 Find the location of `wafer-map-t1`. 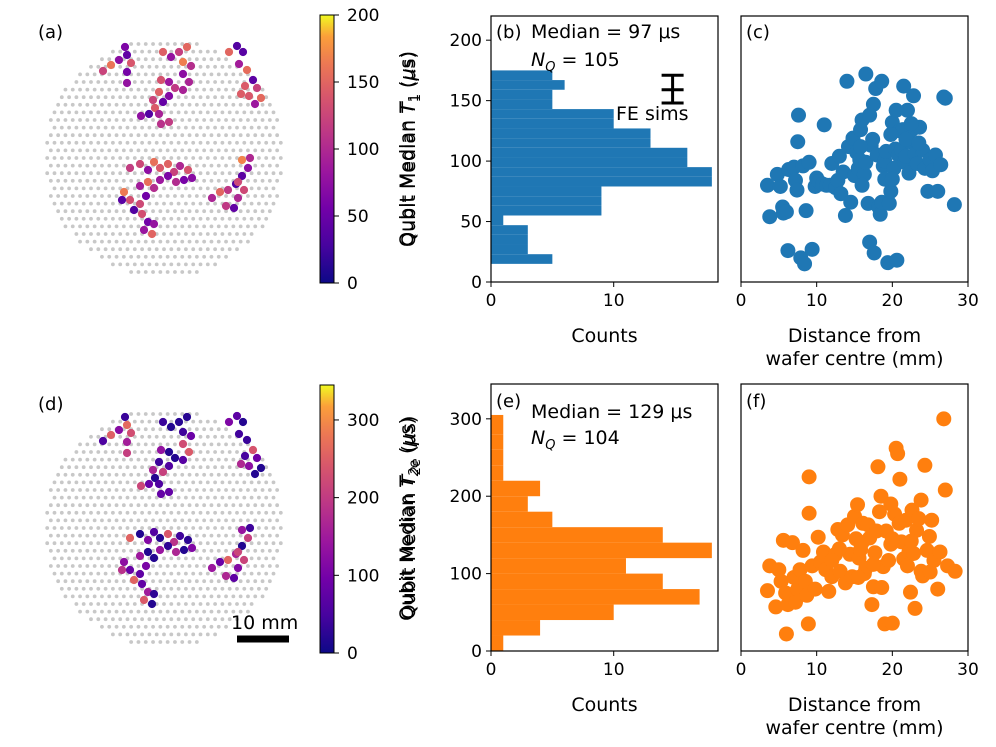

wafer-map-t1 is located at coordinates (164, 157).